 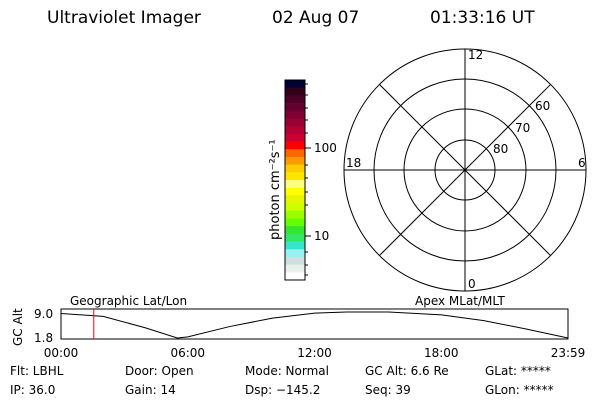 I want to click on mlt-label-6: 6, so click(x=582, y=163).